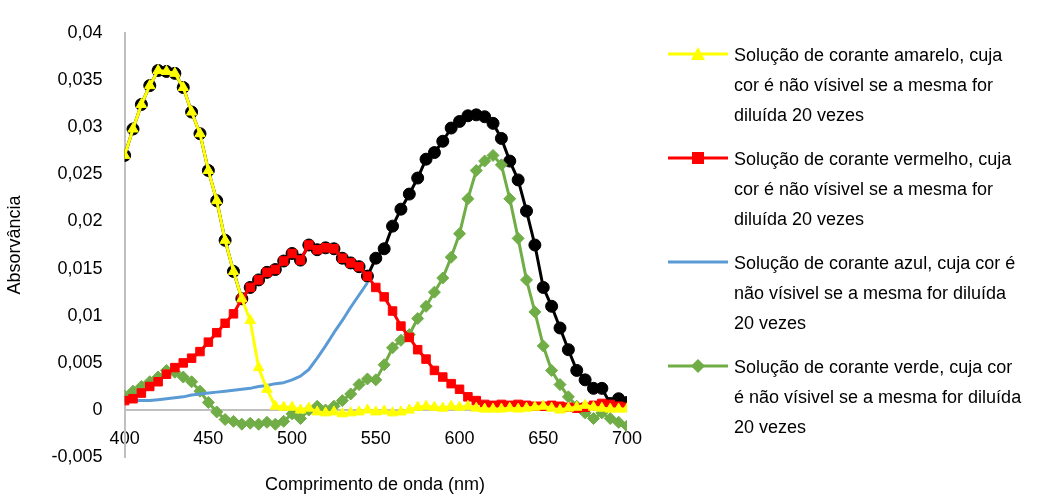  Describe the element at coordinates (208, 437) in the screenshot. I see `x-tick-label: 450` at that location.